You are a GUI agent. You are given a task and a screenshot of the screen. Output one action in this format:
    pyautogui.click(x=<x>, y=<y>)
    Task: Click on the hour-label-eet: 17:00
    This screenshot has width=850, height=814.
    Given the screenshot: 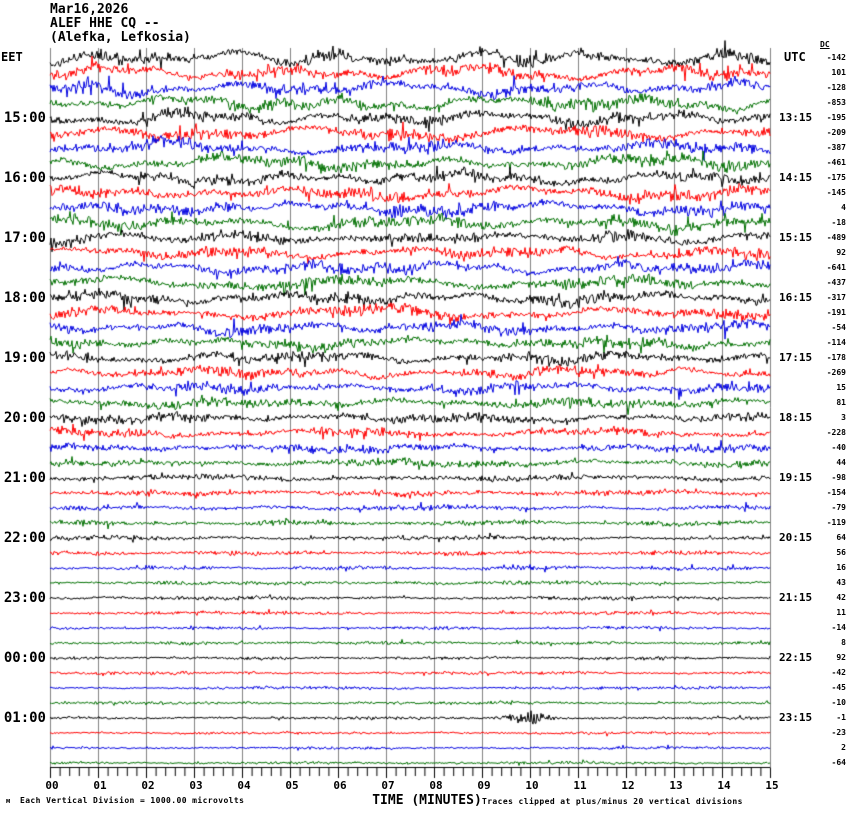 What is the action you would take?
    pyautogui.click(x=24, y=238)
    